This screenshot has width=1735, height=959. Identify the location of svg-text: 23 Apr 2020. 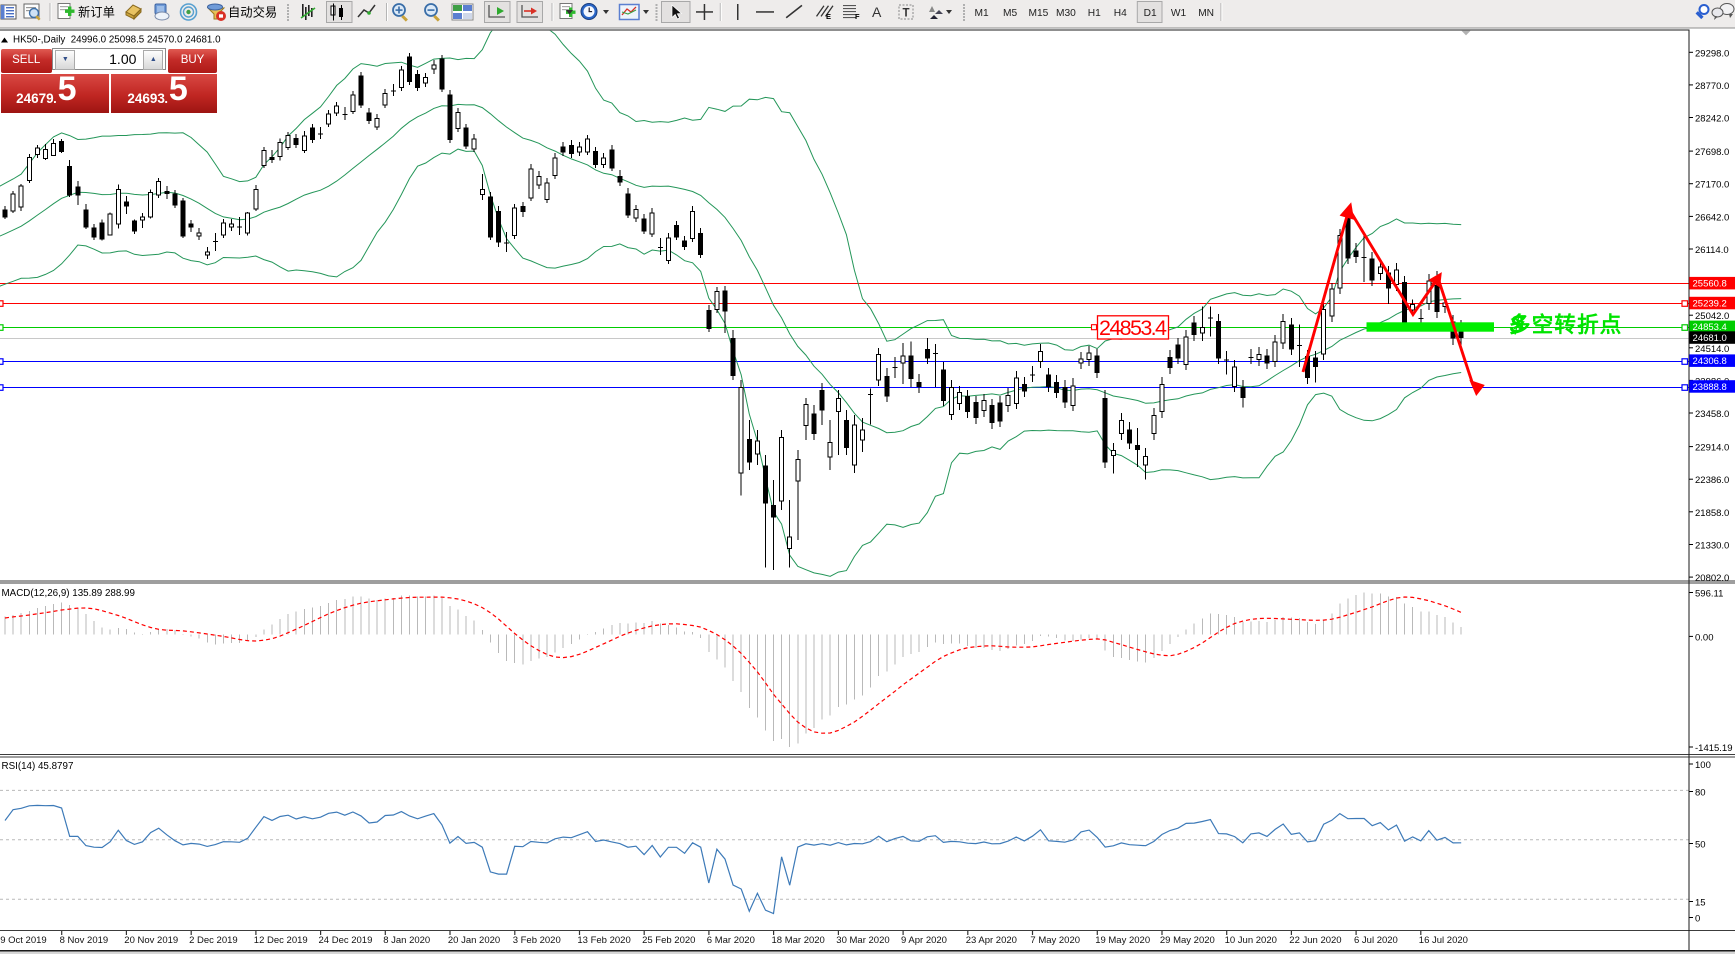
(991, 940).